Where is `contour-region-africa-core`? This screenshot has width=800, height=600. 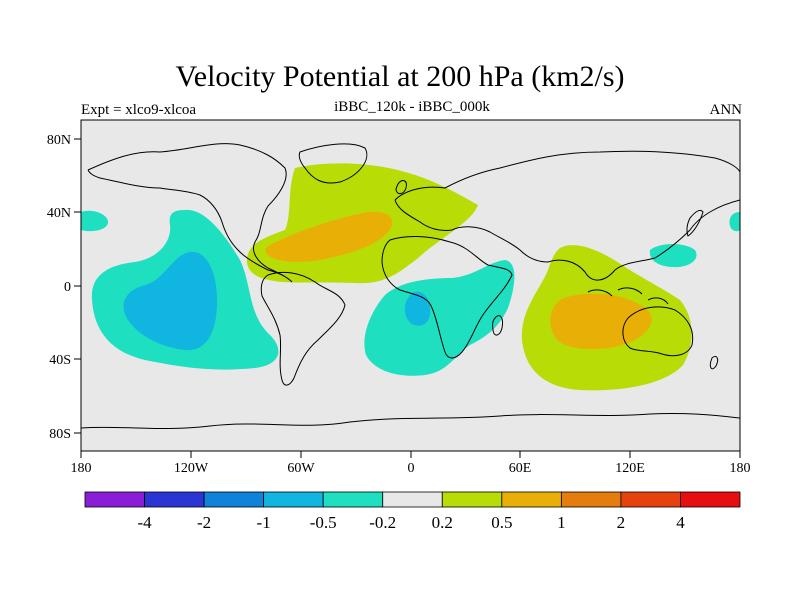
contour-region-africa-core is located at coordinates (417, 308).